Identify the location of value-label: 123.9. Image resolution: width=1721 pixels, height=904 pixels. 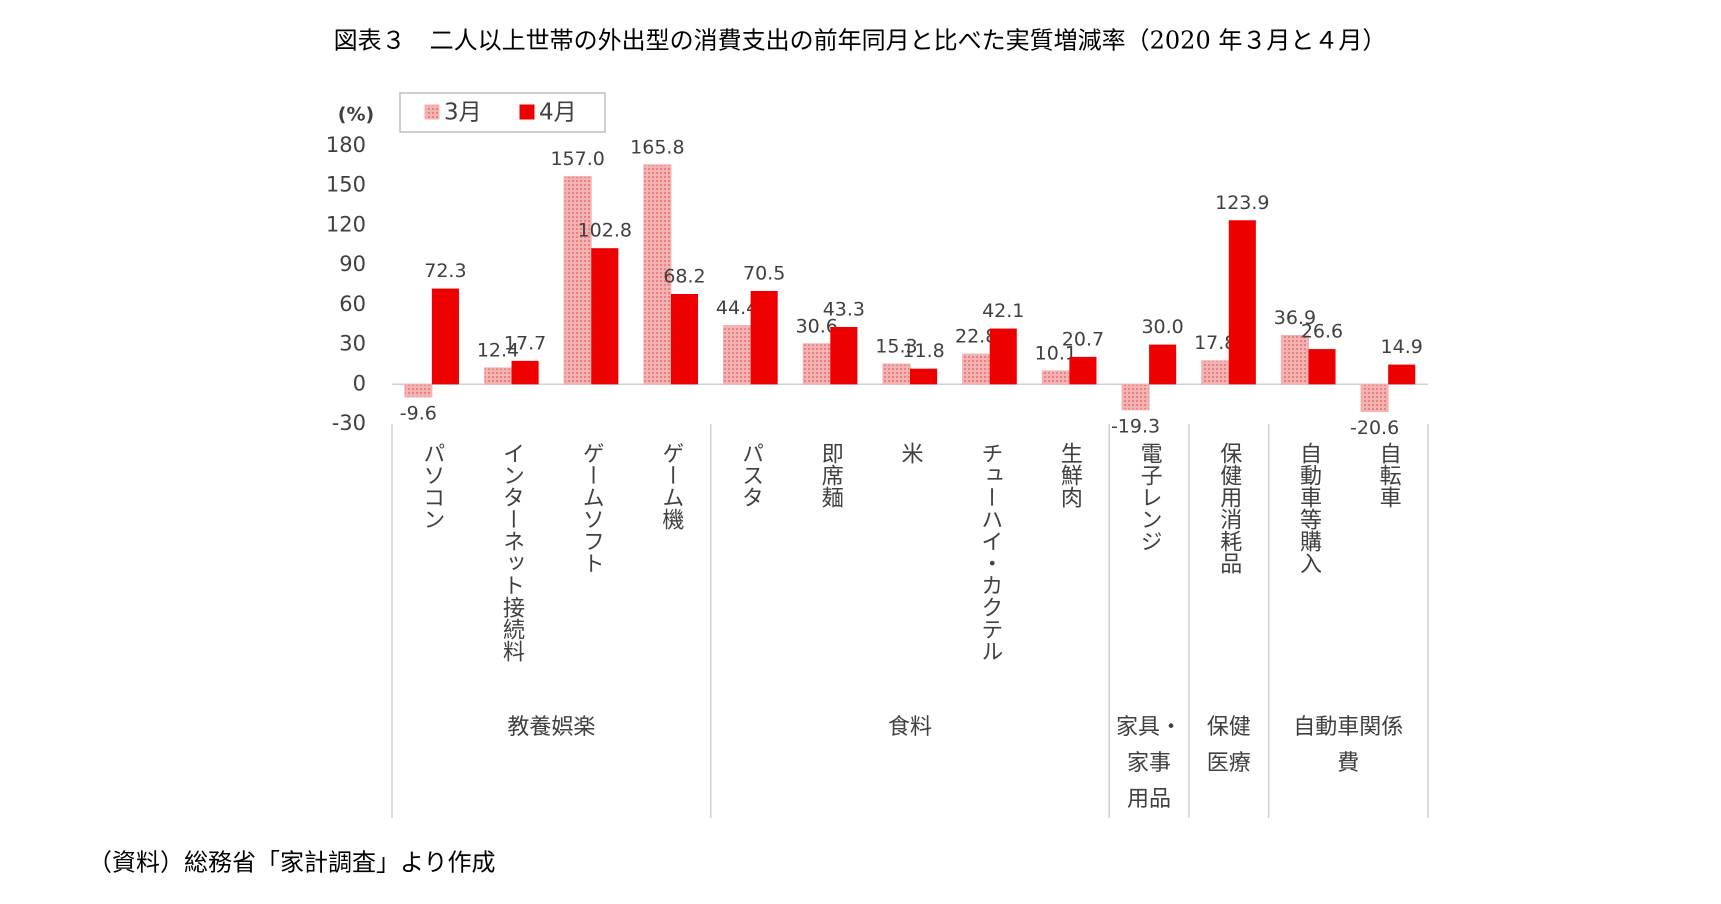
(1242, 203).